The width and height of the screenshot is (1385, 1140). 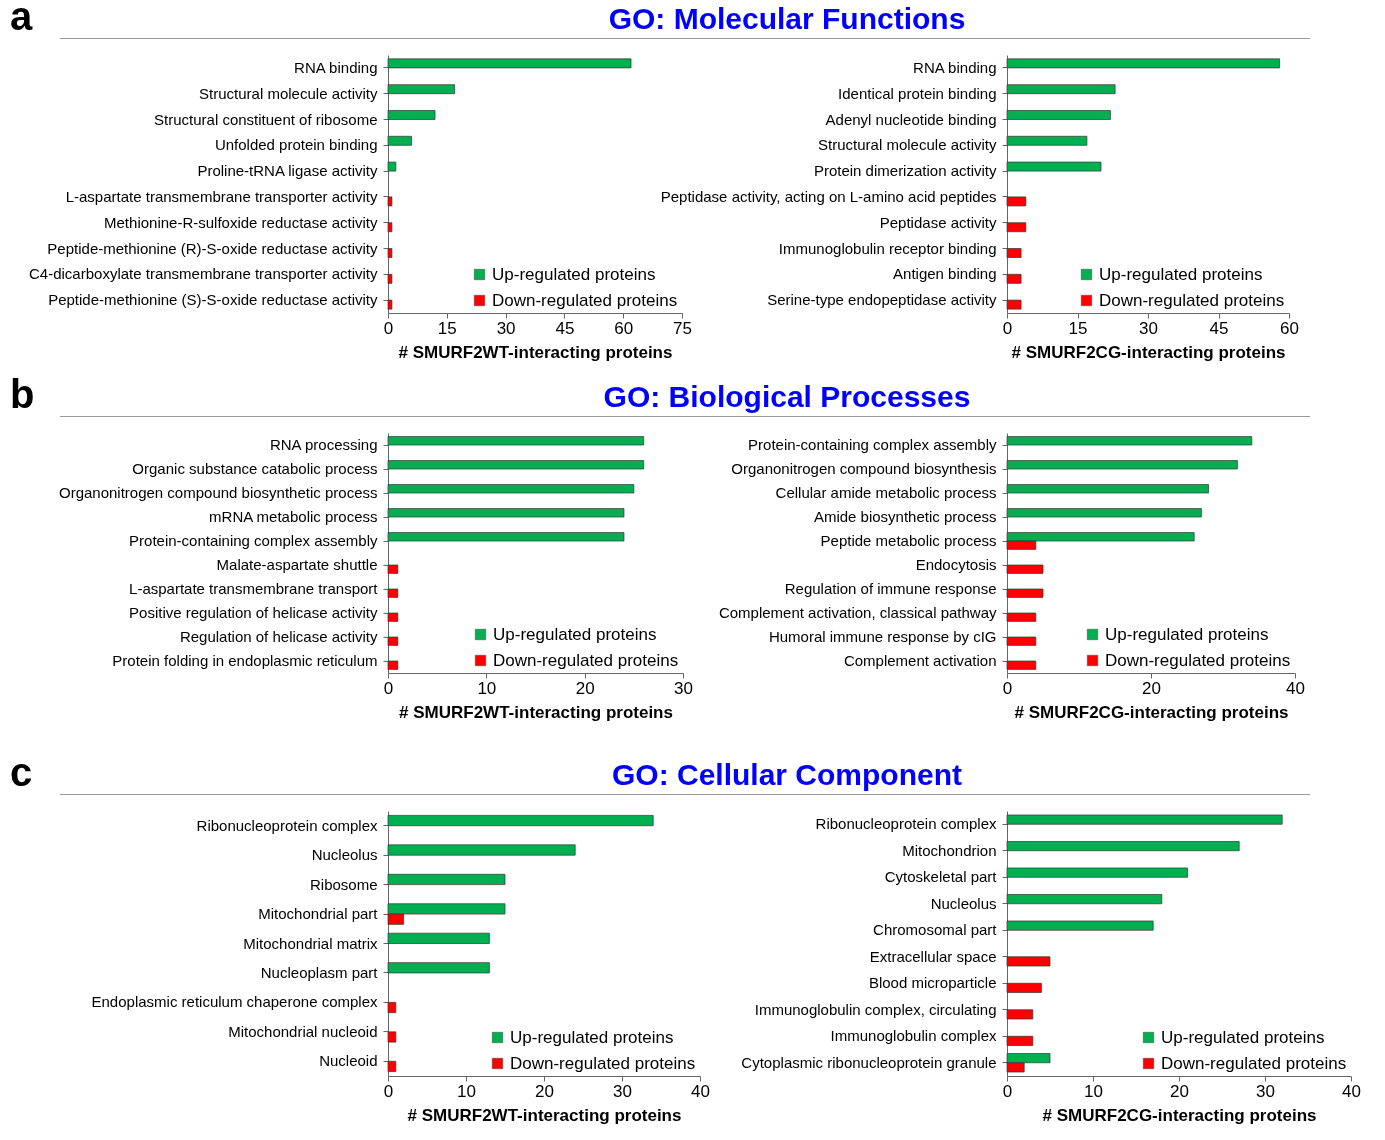 I want to click on y-tick-label: Complement activation, classical pathway, so click(x=857, y=612).